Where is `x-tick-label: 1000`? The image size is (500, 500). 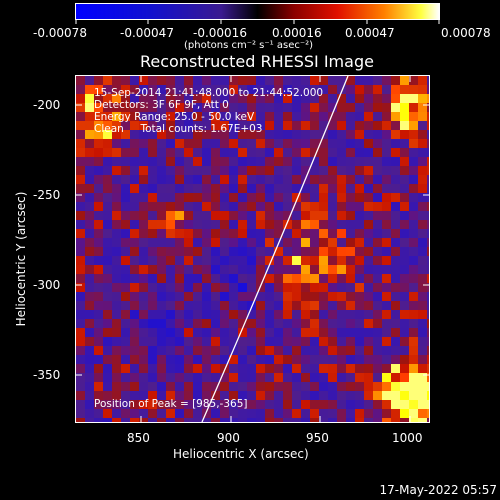
x-tick-label: 1000 is located at coordinates (407, 438).